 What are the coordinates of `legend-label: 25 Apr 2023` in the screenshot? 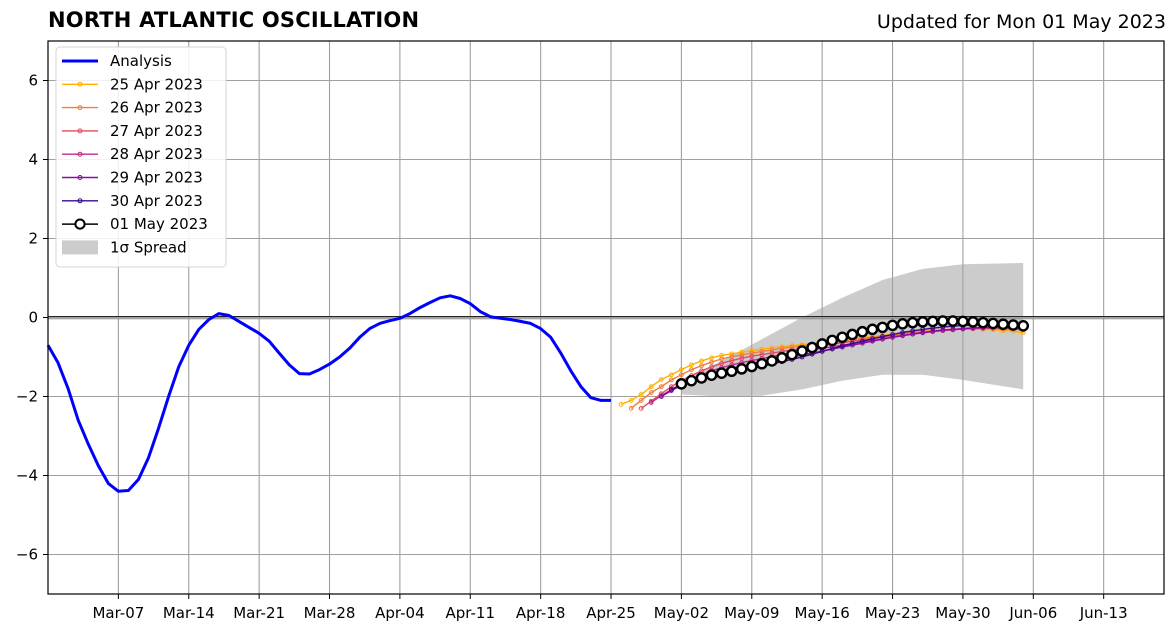 It's located at (156, 84).